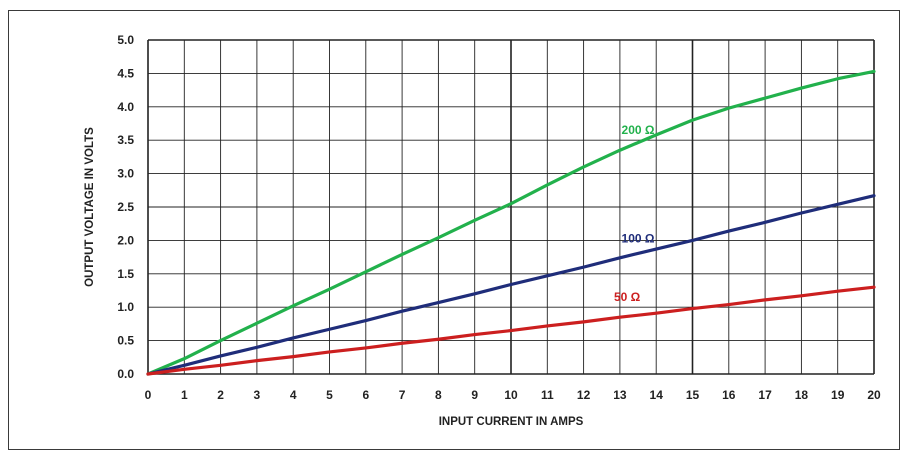 This screenshot has width=909, height=456. What do you see at coordinates (634, 213) in the screenshot?
I see `series-labels: 200 Ω 100 Ω 50 Ω` at bounding box center [634, 213].